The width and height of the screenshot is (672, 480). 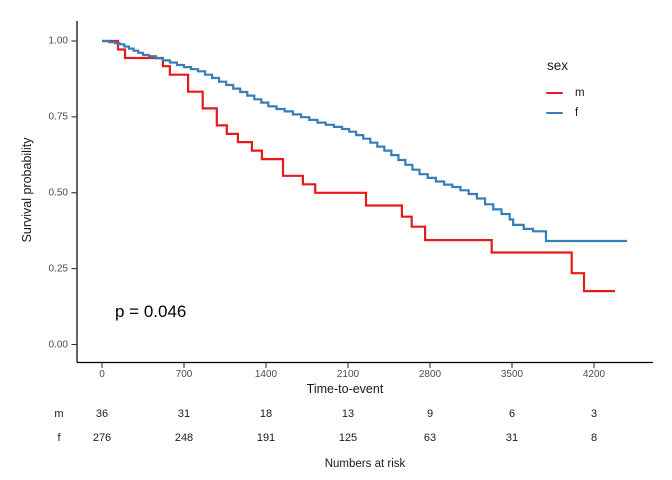 What do you see at coordinates (554, 93) in the screenshot?
I see `legend-line-swatch-m` at bounding box center [554, 93].